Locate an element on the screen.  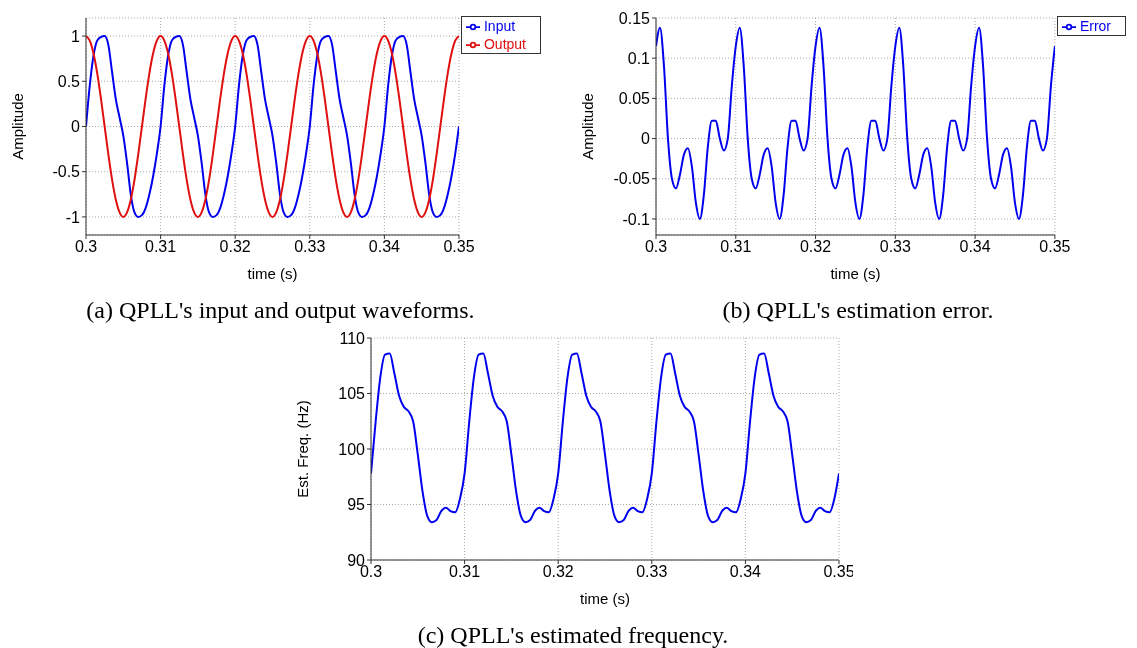
y-tick-label: 95 is located at coordinates (356, 505).